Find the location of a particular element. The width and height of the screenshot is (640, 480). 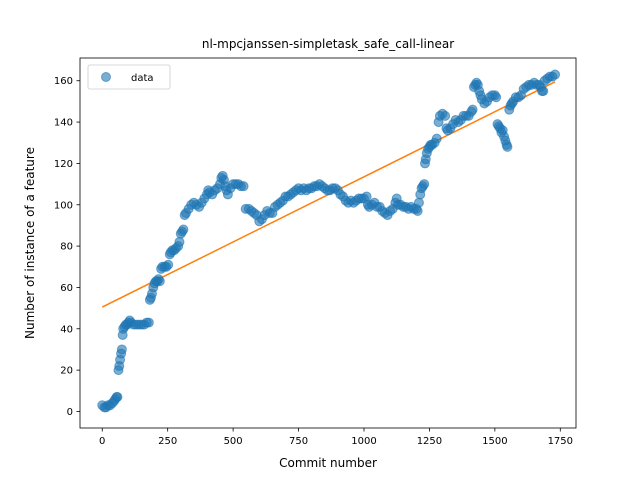

y-tick-label: 100 is located at coordinates (63, 205).